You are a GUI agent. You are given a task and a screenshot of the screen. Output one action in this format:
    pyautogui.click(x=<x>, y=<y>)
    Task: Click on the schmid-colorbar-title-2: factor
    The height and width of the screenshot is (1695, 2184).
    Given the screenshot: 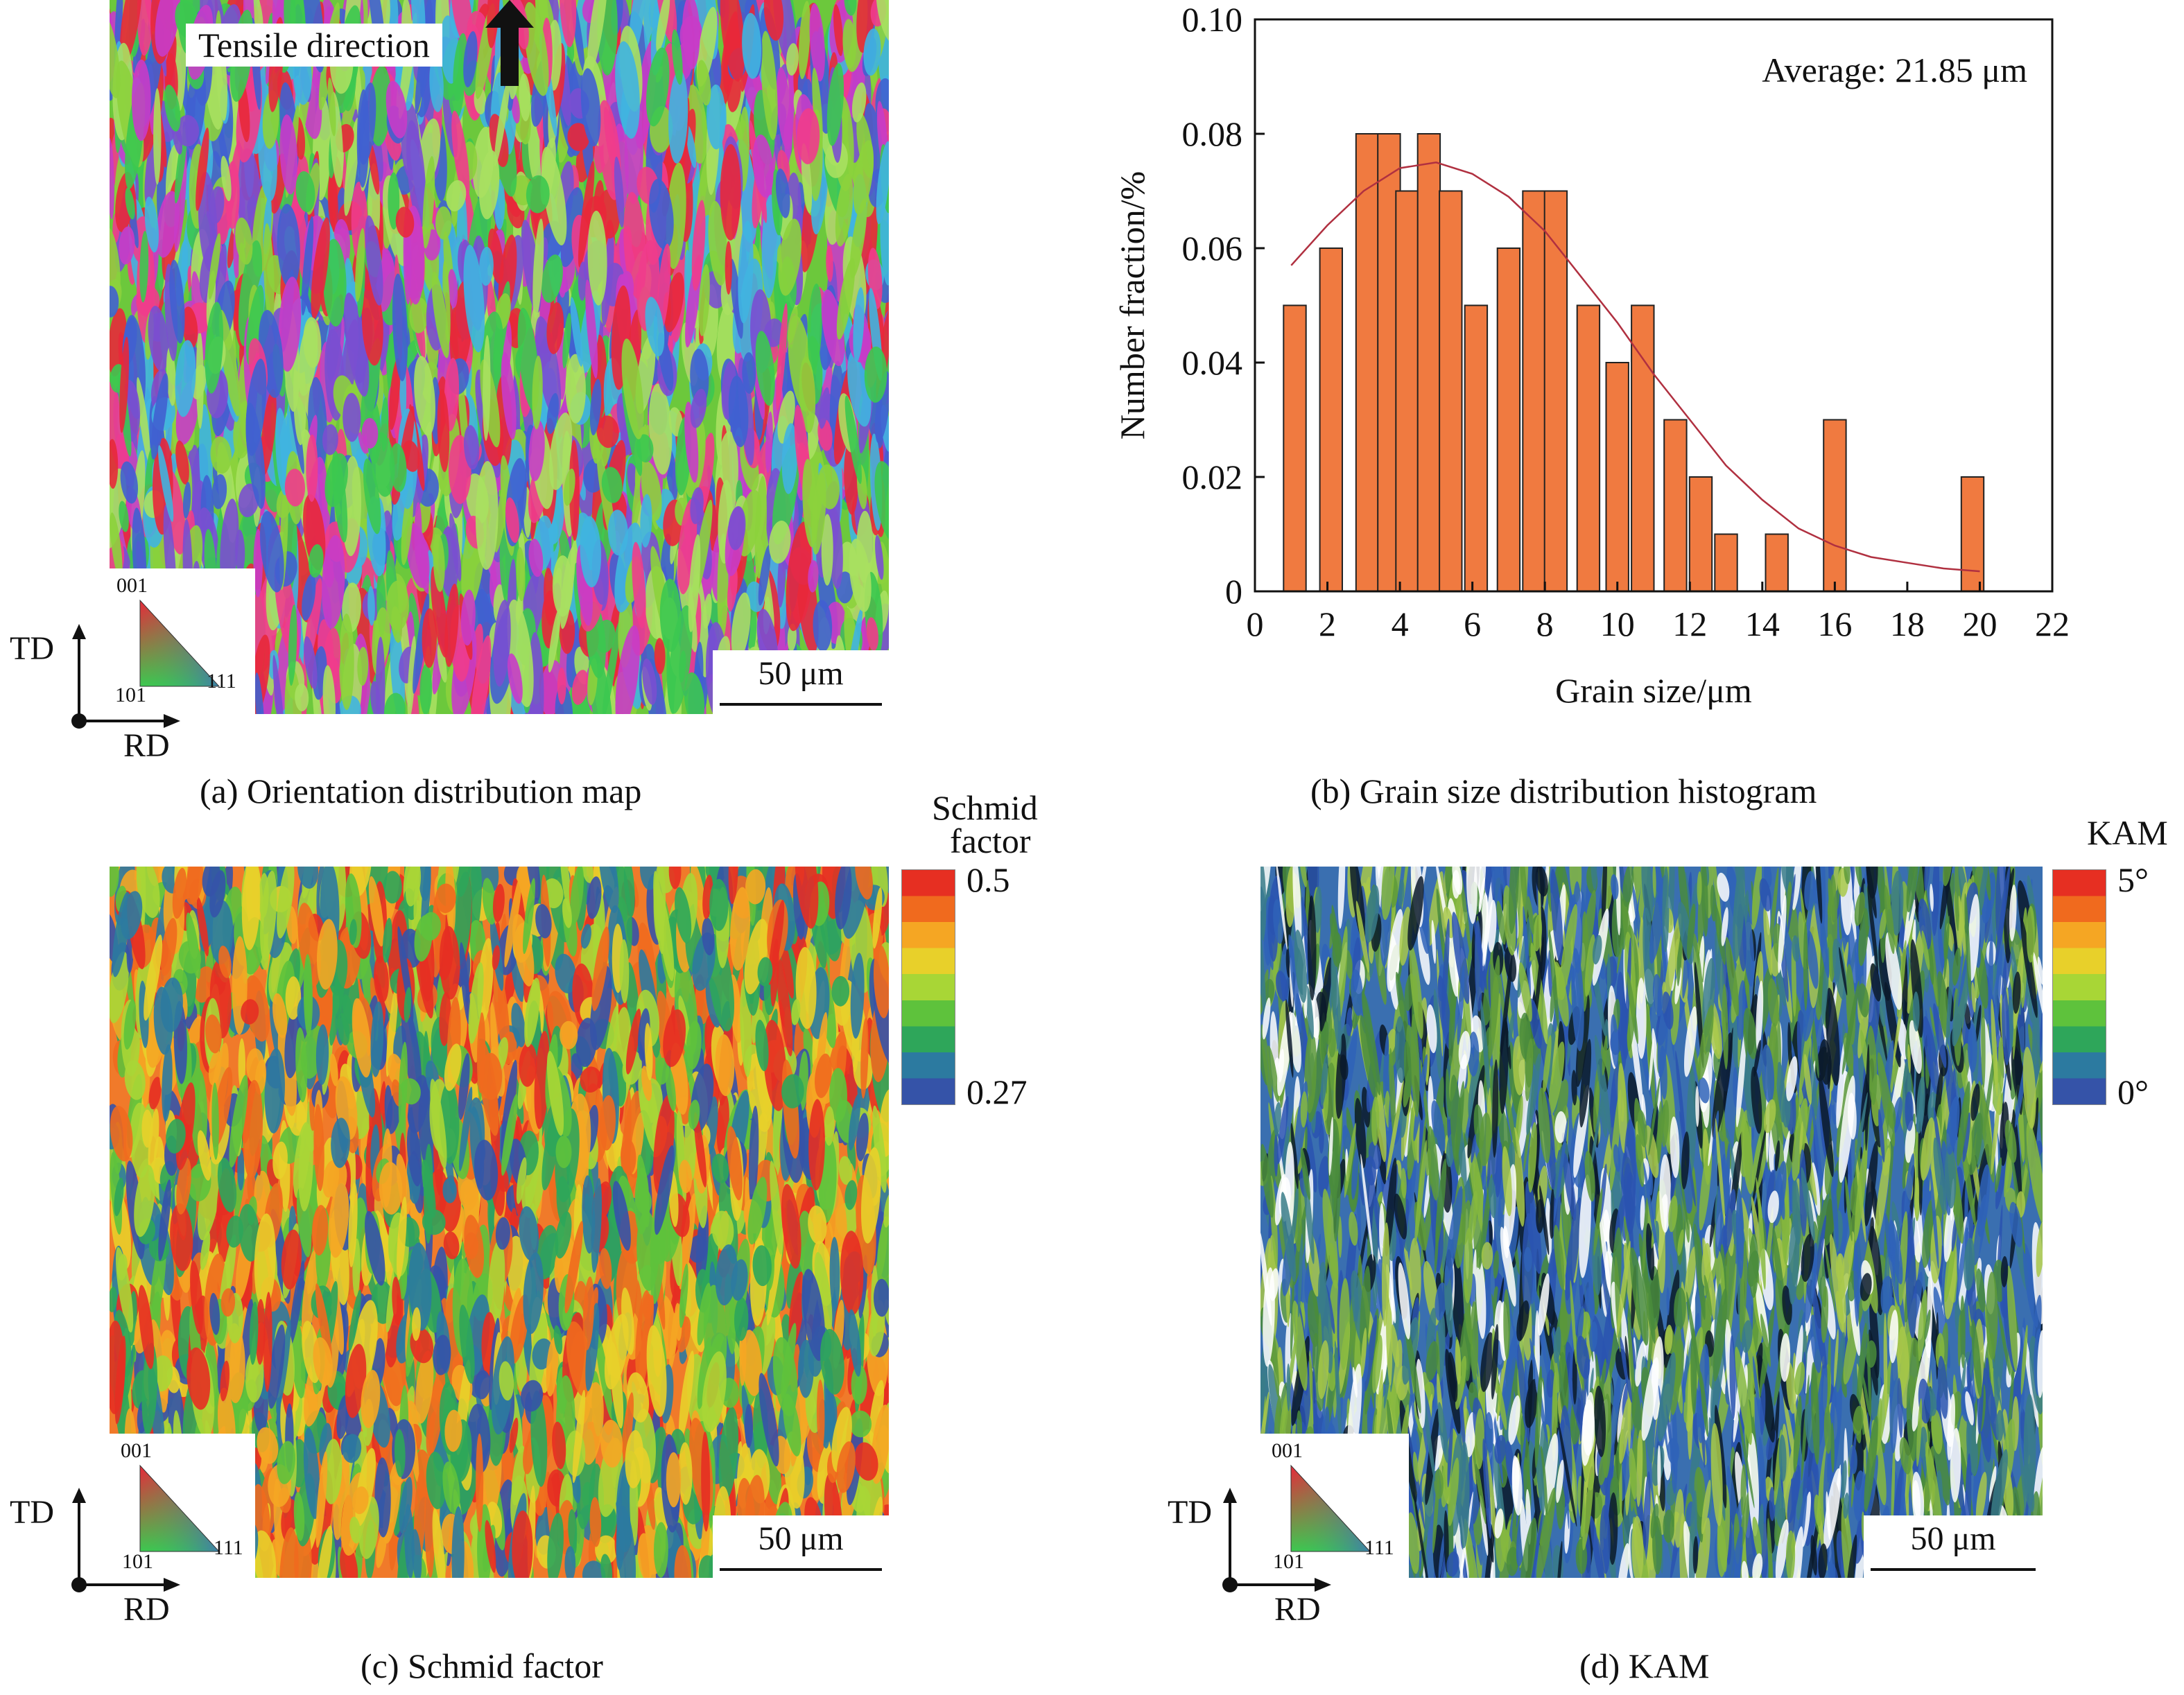 What is the action you would take?
    pyautogui.click(x=991, y=841)
    